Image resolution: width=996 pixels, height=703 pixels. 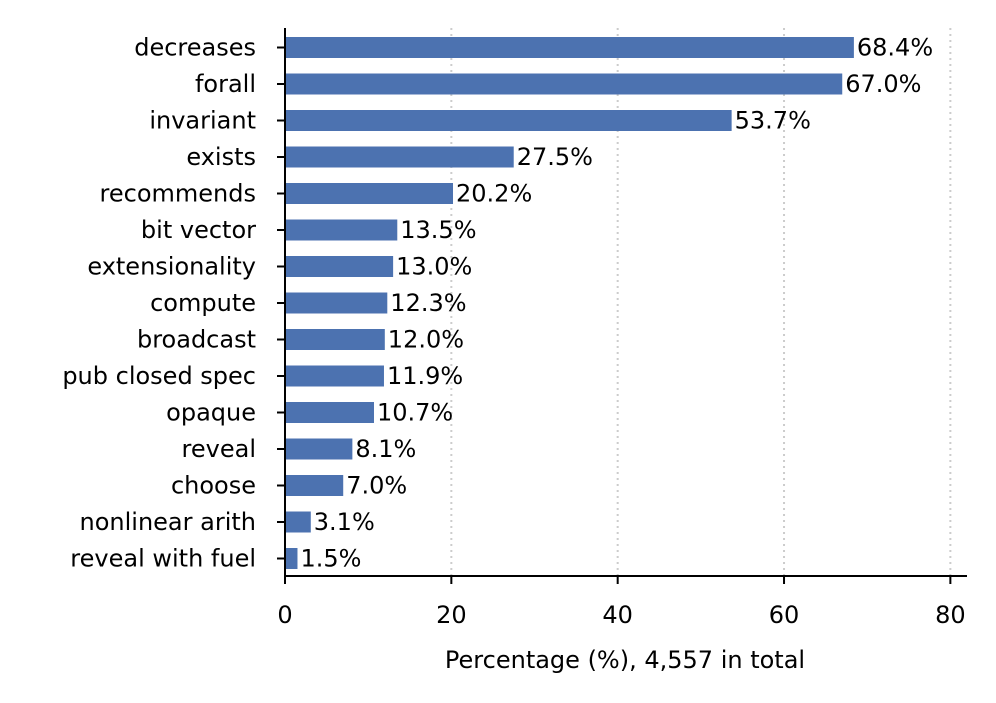 What do you see at coordinates (213, 486) in the screenshot?
I see `category-label: choose` at bounding box center [213, 486].